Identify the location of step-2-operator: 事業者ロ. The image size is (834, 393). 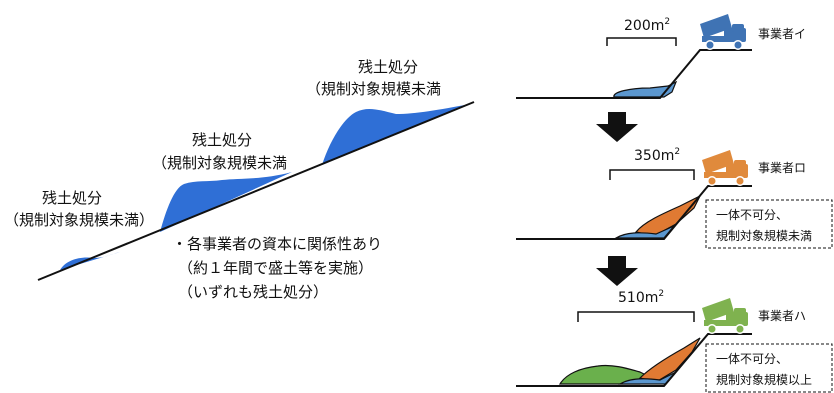
(782, 168).